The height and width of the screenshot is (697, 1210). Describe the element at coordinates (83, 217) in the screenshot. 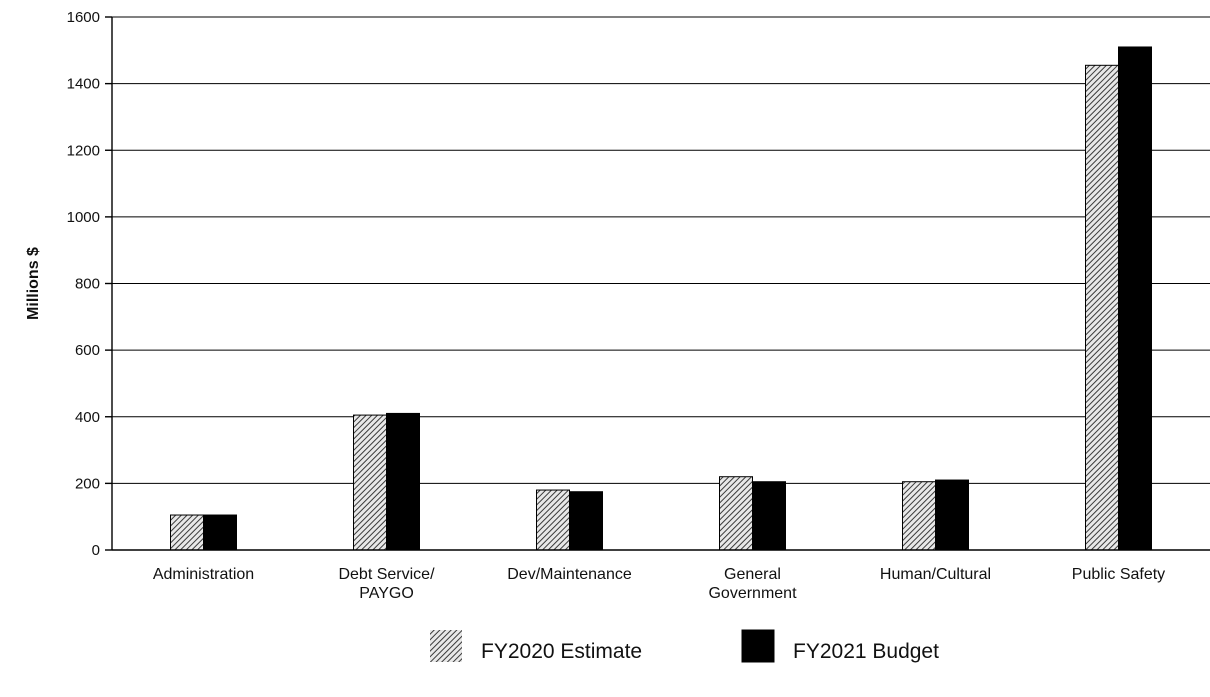

I see `y-tick-label: 1000` at that location.